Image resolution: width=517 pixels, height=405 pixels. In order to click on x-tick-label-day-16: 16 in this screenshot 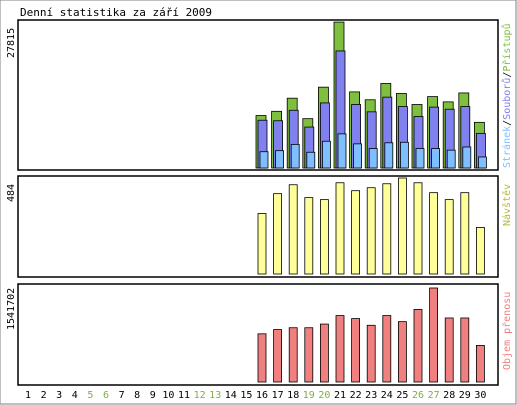, I will do `click(262, 395)`.